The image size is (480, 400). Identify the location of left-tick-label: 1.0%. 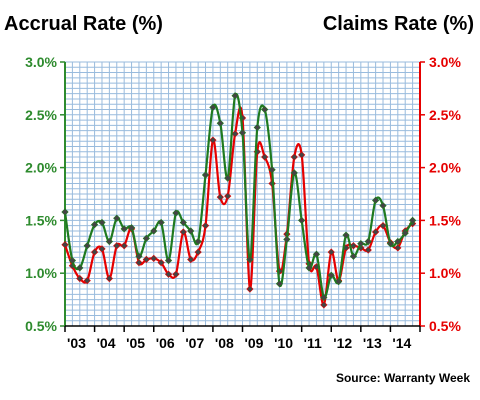
(41, 273).